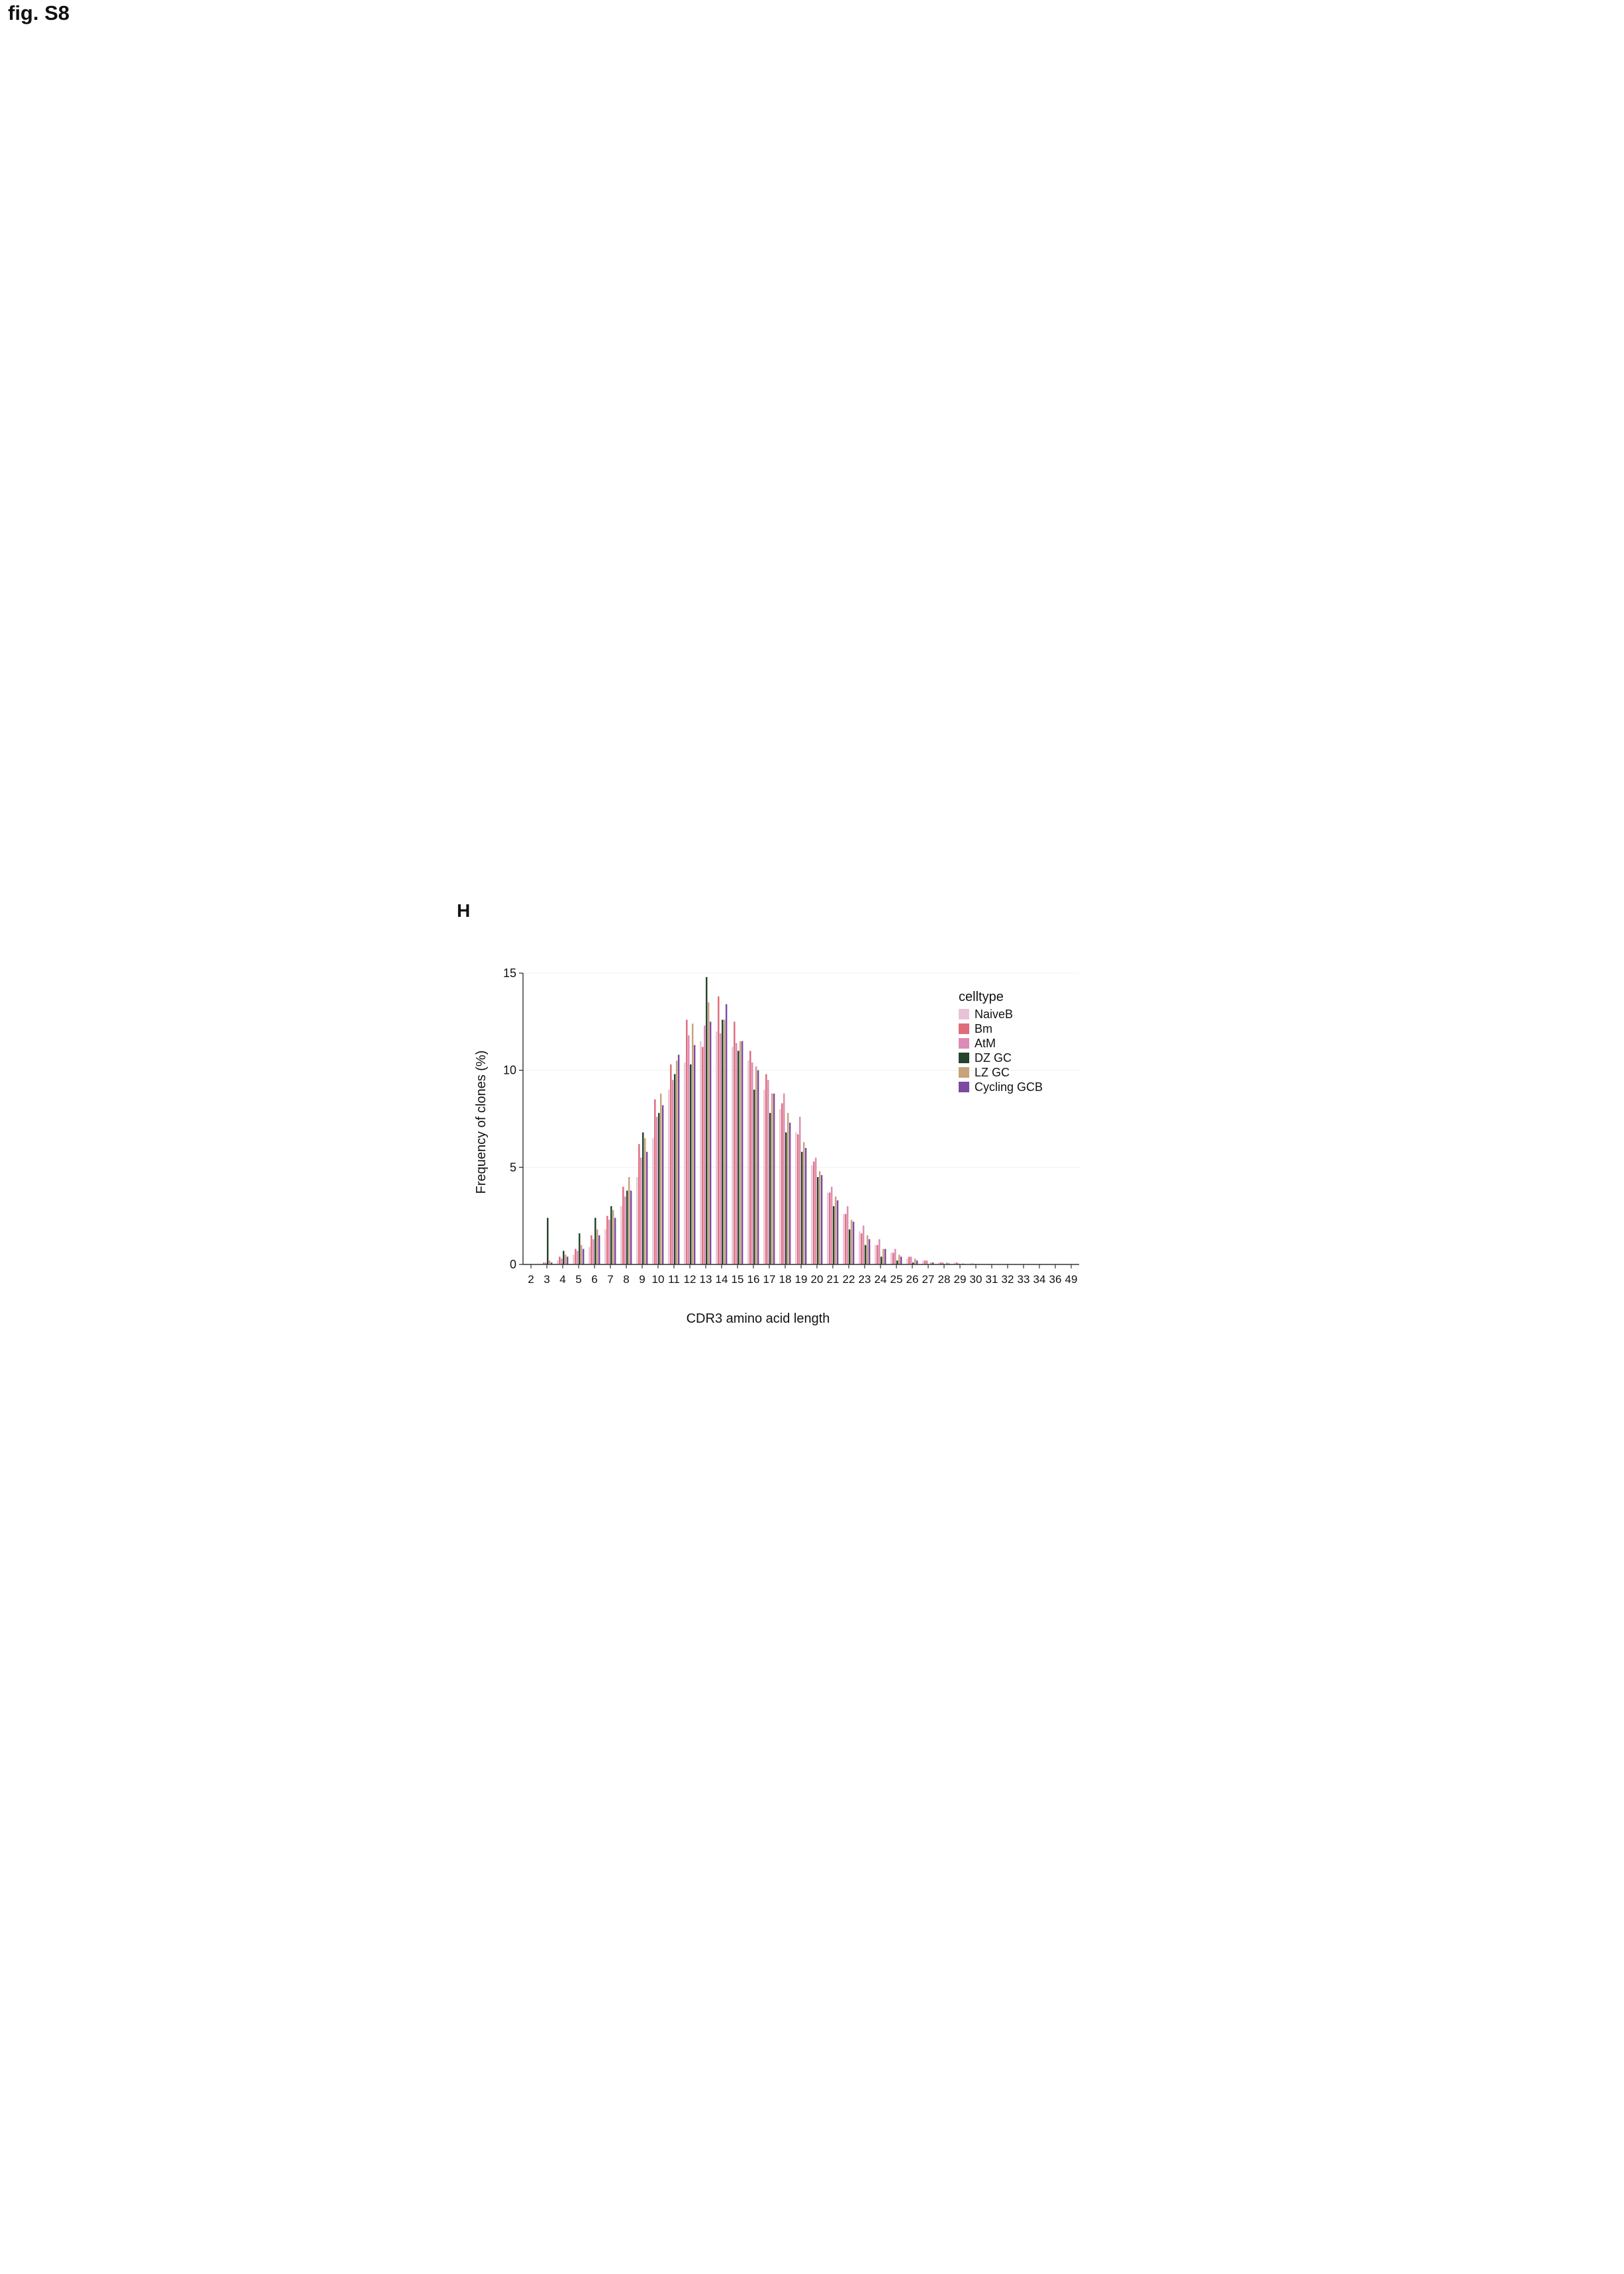  Describe the element at coordinates (964, 1043) in the screenshot. I see `legend-swatch-atm` at that location.